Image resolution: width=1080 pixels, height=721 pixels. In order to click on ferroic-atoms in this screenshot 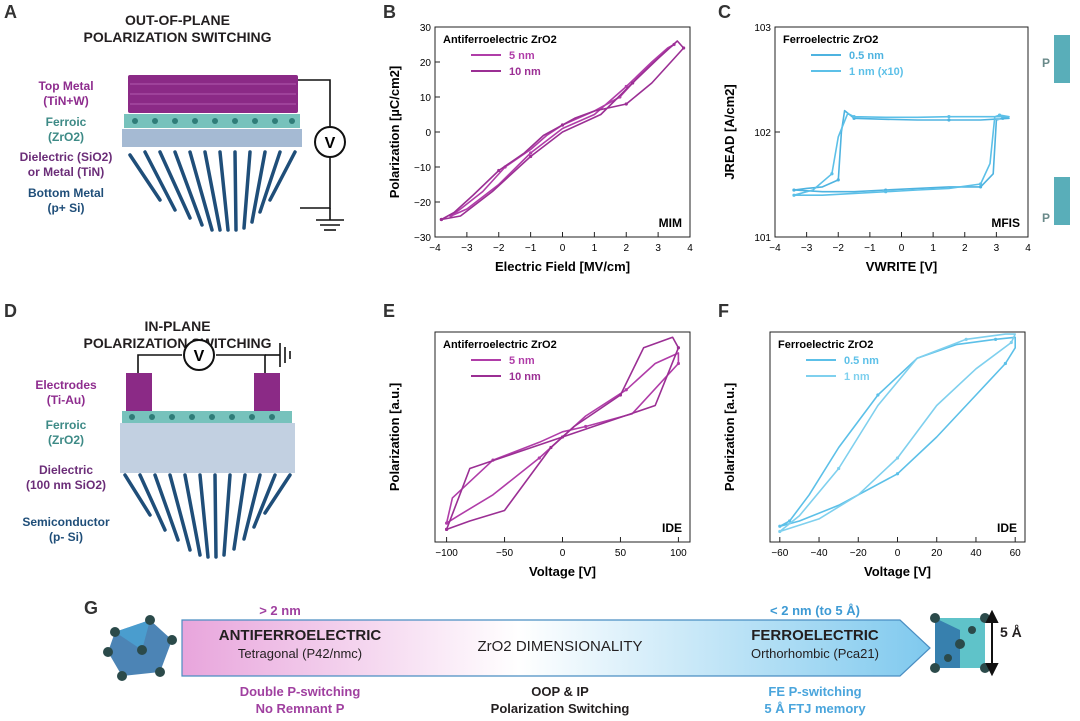, I will do `click(213, 121)`.